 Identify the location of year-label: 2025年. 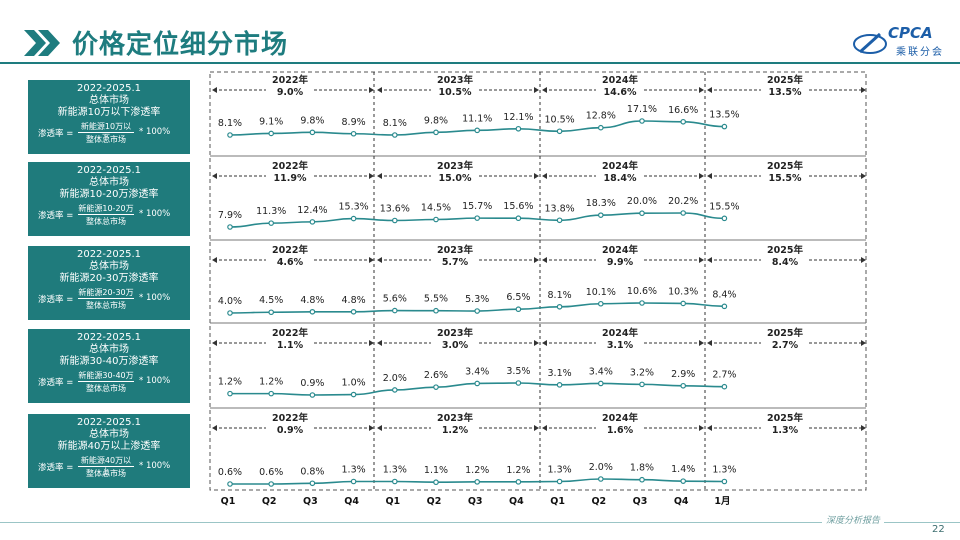
(785, 250).